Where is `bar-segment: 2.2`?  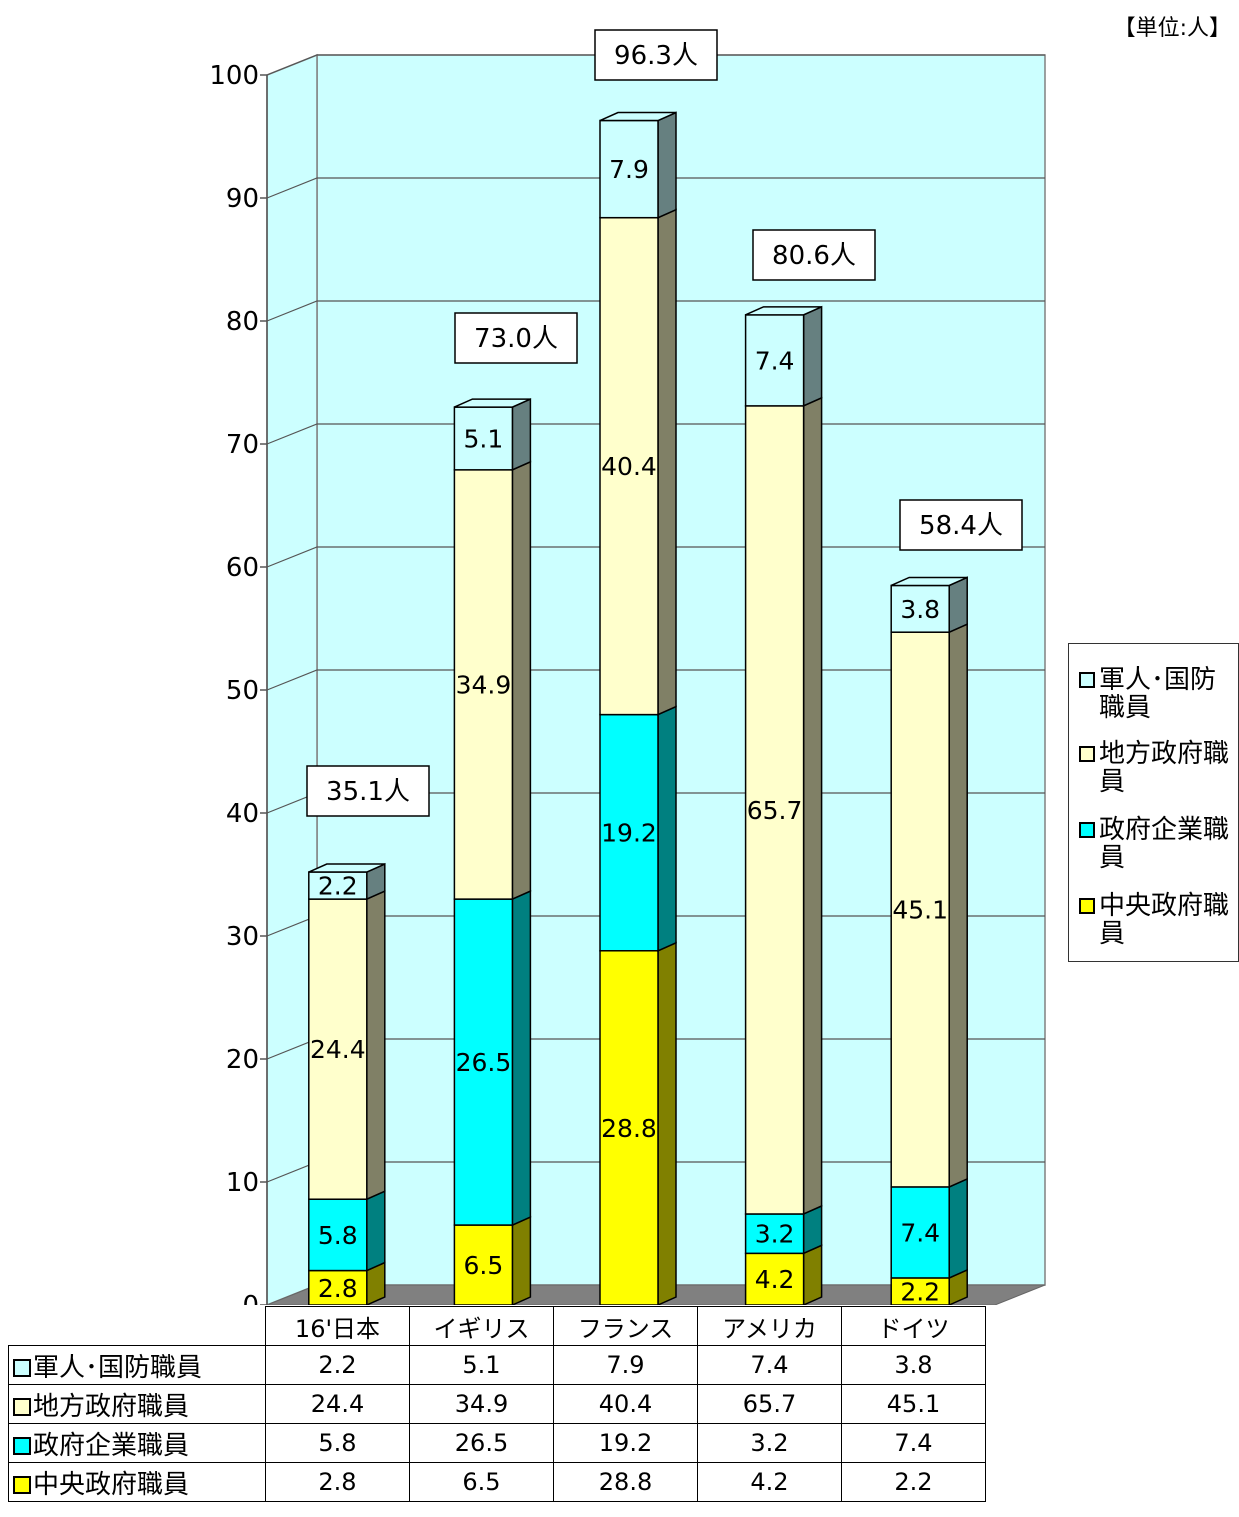 bar-segment: 2.2 is located at coordinates (347, 881).